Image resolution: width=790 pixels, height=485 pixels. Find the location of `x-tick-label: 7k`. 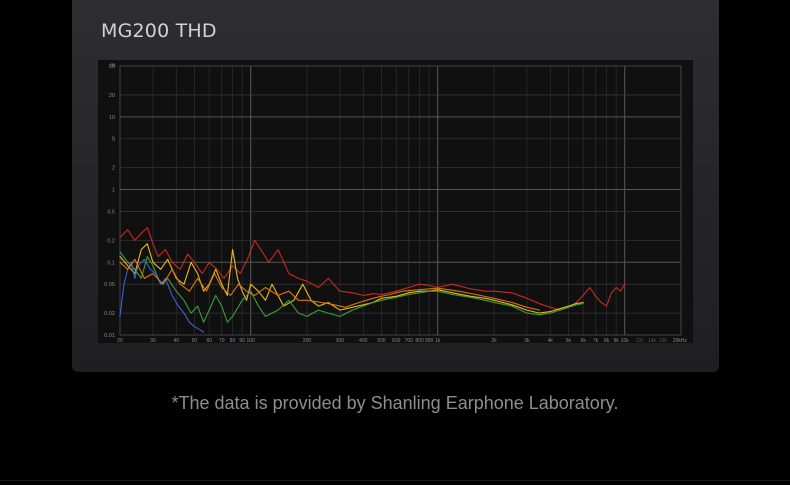

x-tick-label: 7k is located at coordinates (596, 340).